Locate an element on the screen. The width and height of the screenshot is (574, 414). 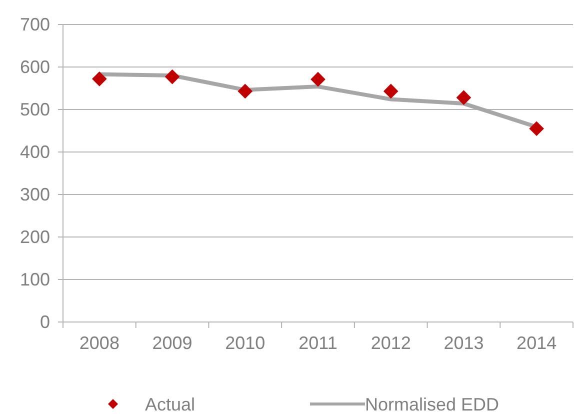
y-tick-label: 700 is located at coordinates (35, 24).